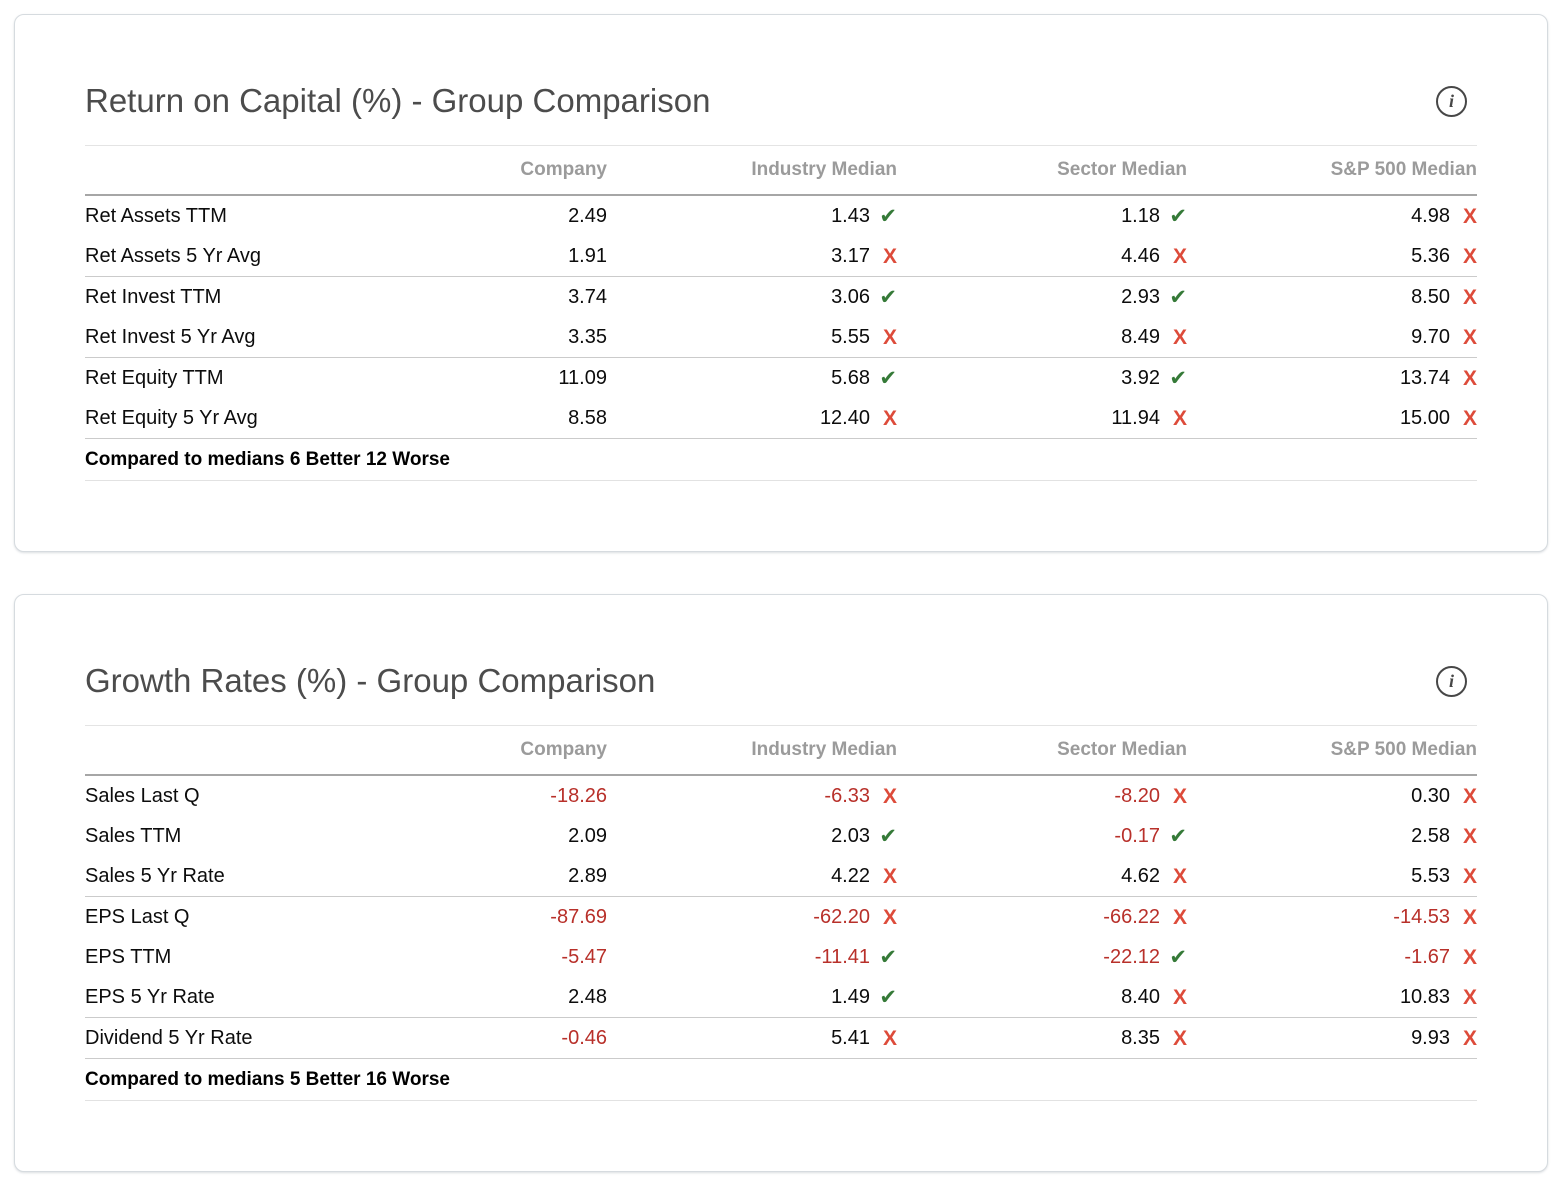 This screenshot has height=1192, width=1562. What do you see at coordinates (847, 795) in the screenshot?
I see `value-text: -6.33` at bounding box center [847, 795].